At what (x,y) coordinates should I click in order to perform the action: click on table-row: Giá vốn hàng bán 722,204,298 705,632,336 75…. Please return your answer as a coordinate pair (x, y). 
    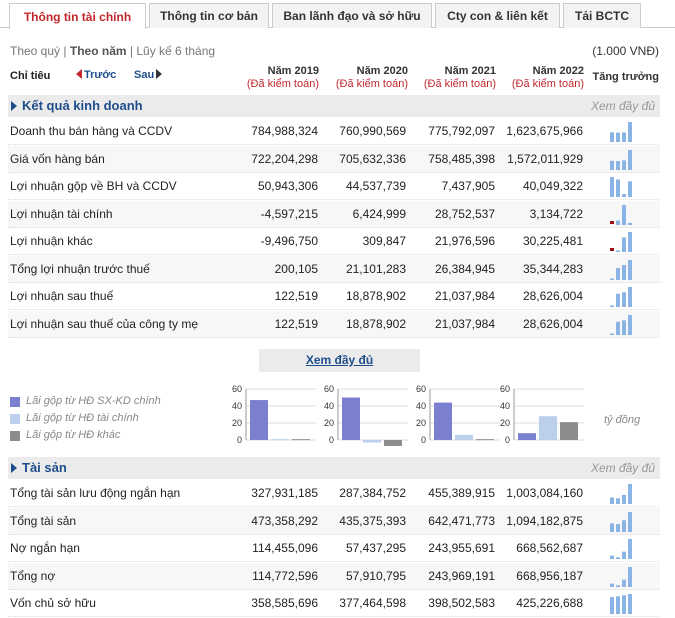
    Looking at the image, I should click on (334, 159).